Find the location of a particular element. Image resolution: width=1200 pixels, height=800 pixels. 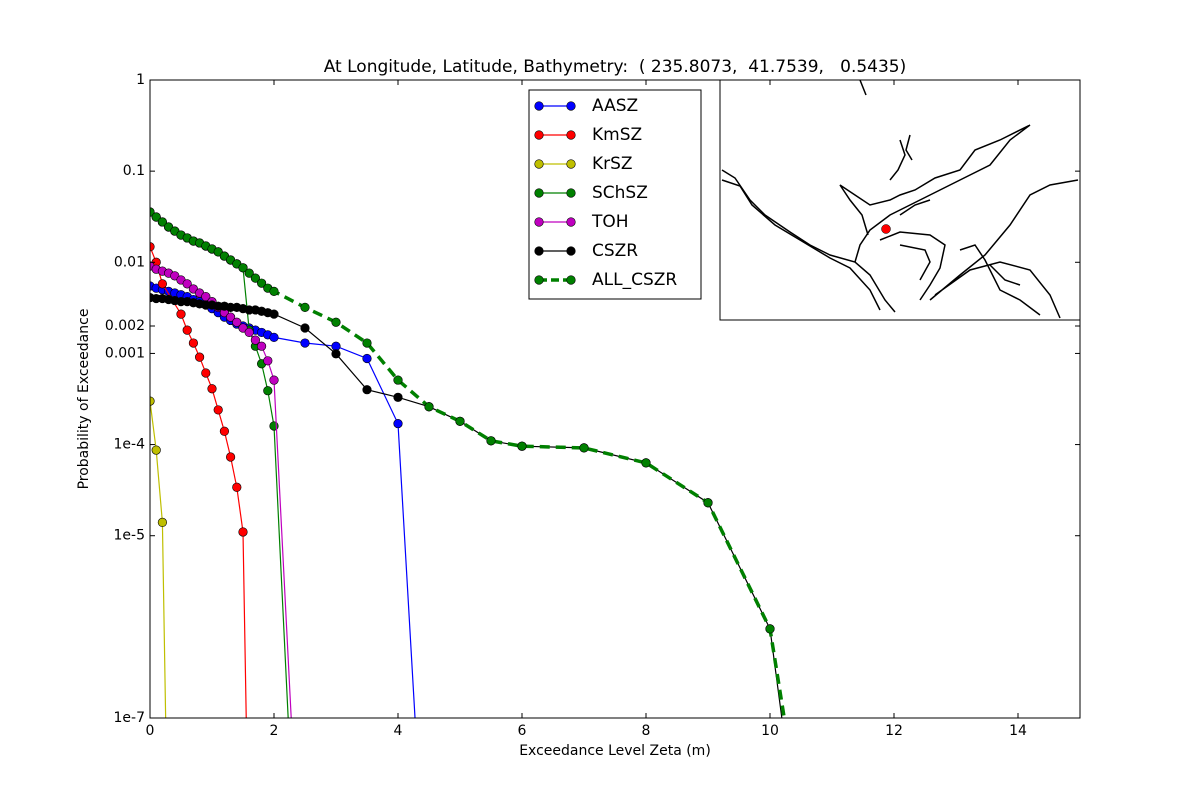

legend: AASZ KmSZ KrSZ SChSZ TOH CSZR ALL_CSZR is located at coordinates (615, 194).